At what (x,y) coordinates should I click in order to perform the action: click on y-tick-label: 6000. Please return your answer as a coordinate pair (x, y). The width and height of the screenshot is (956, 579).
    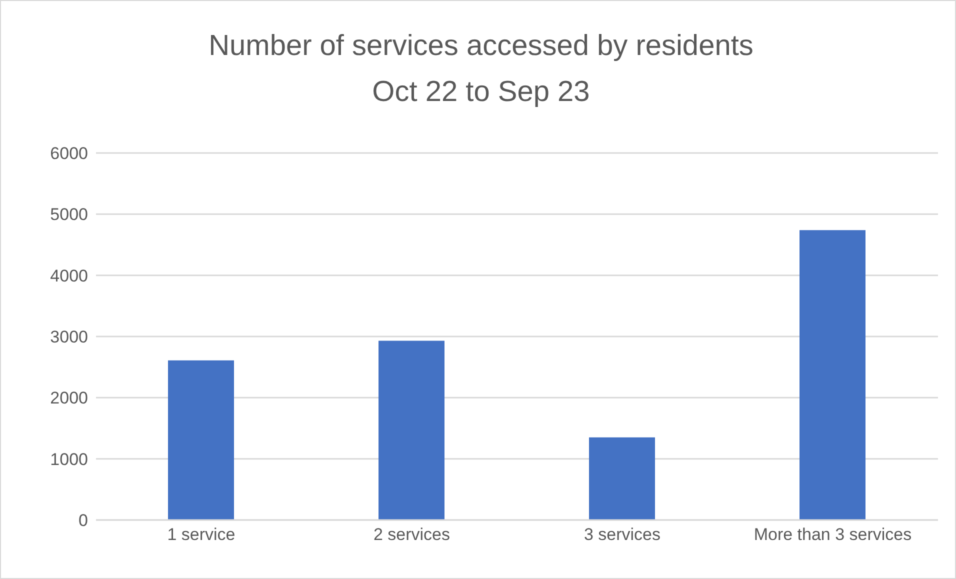
    Looking at the image, I should click on (69, 154).